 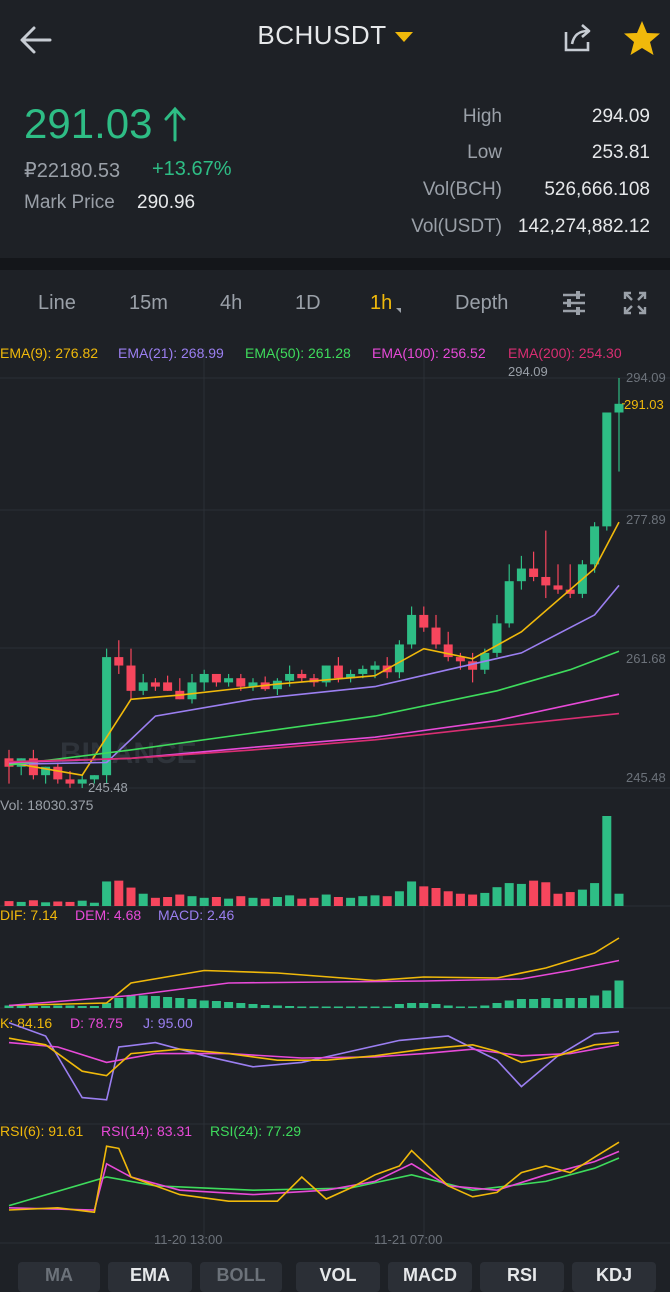 I want to click on pair-selector: BCHUSDT, so click(x=335, y=35).